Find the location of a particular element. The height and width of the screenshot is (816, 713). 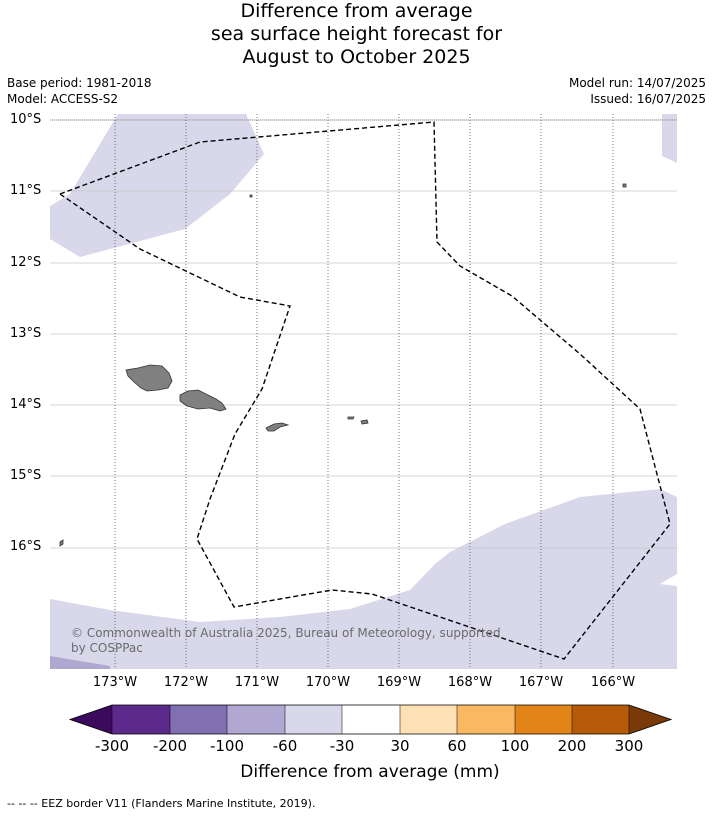

land-upolu-island is located at coordinates (203, 400).